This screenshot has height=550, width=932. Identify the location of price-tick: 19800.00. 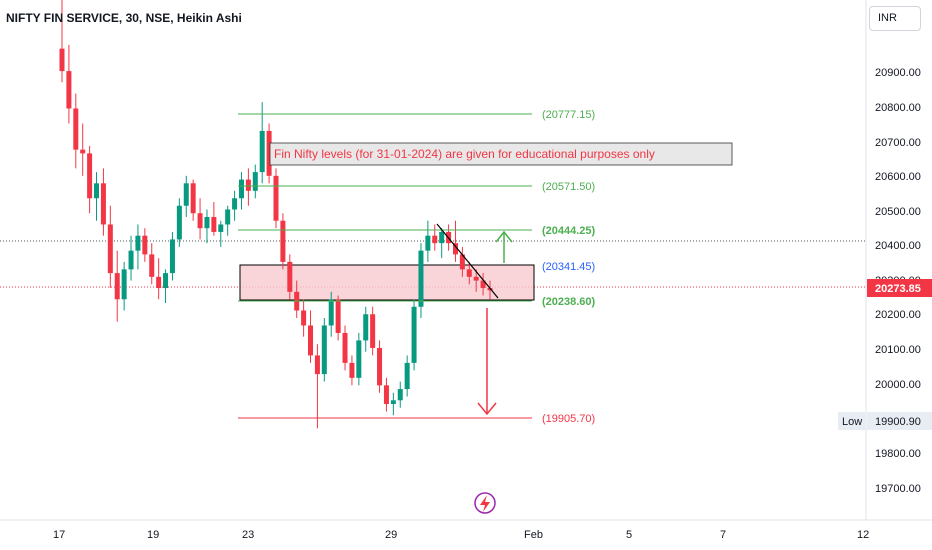
(898, 454).